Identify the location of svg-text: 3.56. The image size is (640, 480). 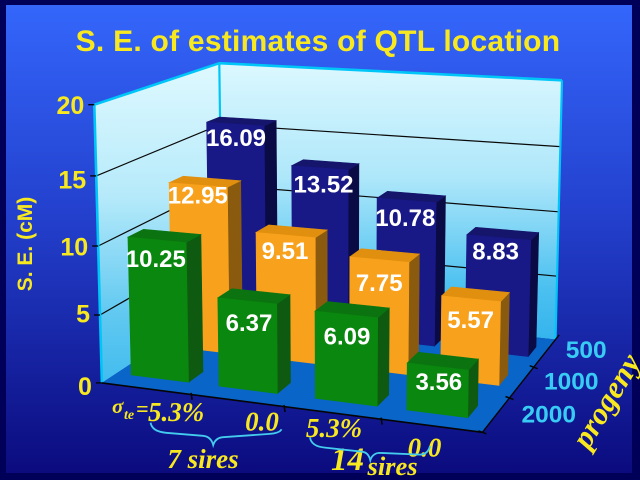
(438, 382).